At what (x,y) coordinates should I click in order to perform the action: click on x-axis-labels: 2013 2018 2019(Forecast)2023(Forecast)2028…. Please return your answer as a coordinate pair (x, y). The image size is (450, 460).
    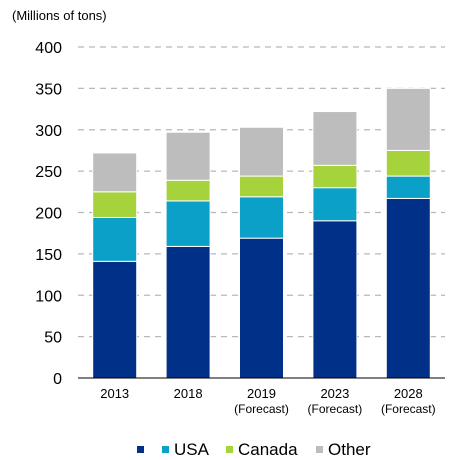
    Looking at the image, I should click on (267, 401).